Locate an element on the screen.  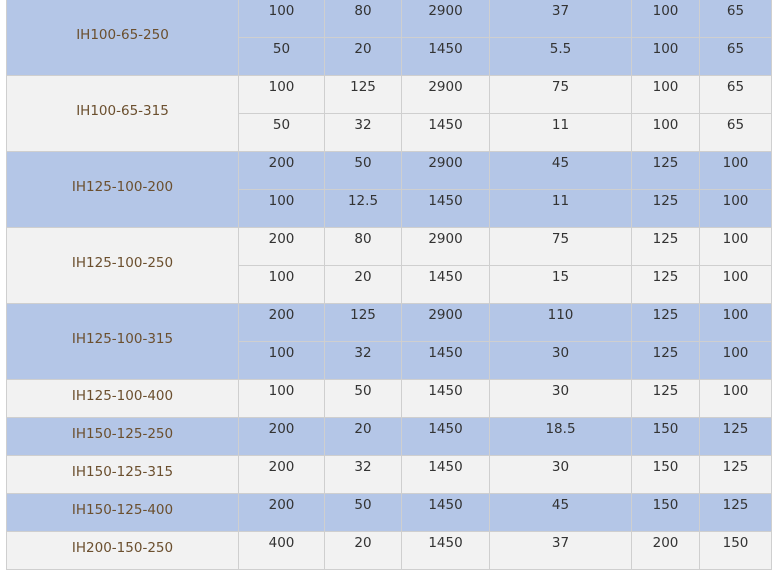
table-row: IH125-100-400 100 50 1450 30 125 100 is located at coordinates (389, 398).